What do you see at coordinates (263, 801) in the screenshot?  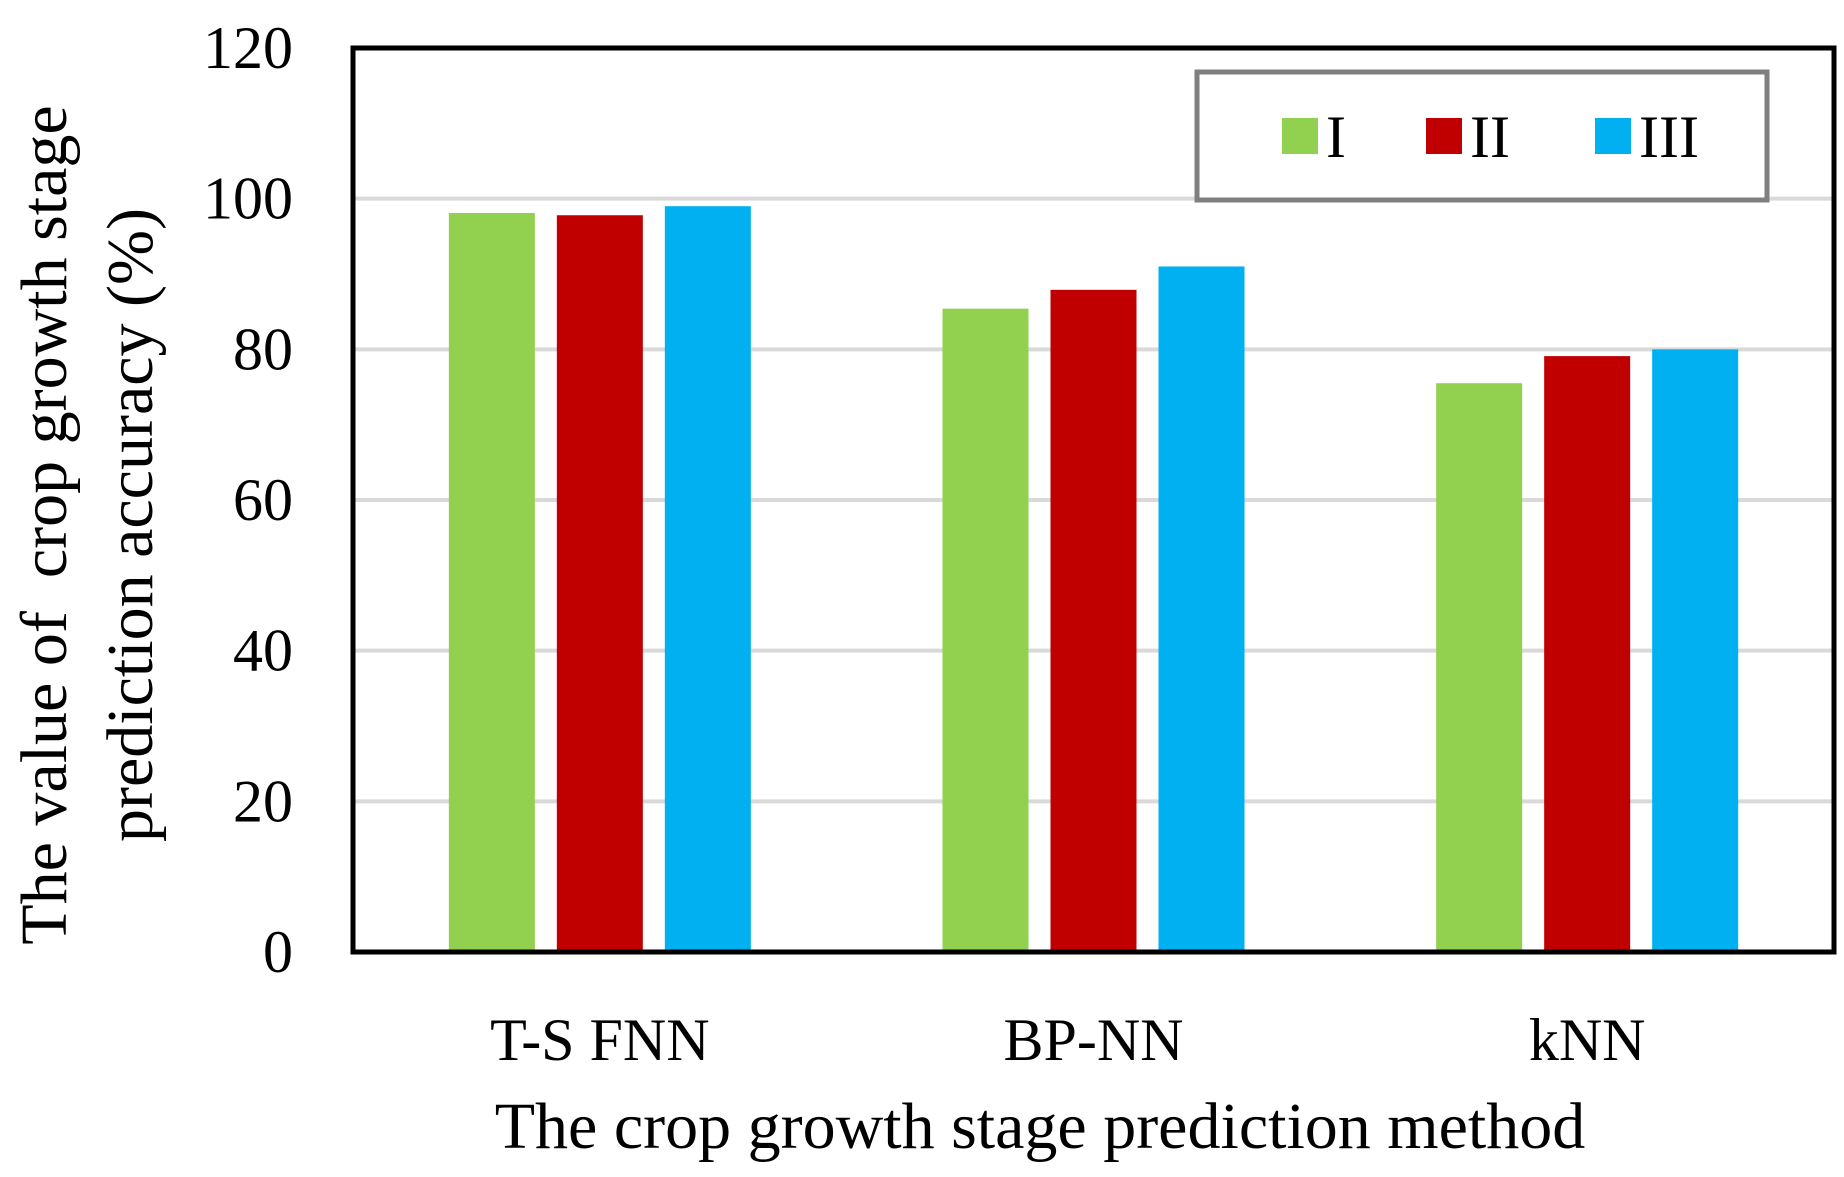 I see `y-tick-label: 20` at bounding box center [263, 801].